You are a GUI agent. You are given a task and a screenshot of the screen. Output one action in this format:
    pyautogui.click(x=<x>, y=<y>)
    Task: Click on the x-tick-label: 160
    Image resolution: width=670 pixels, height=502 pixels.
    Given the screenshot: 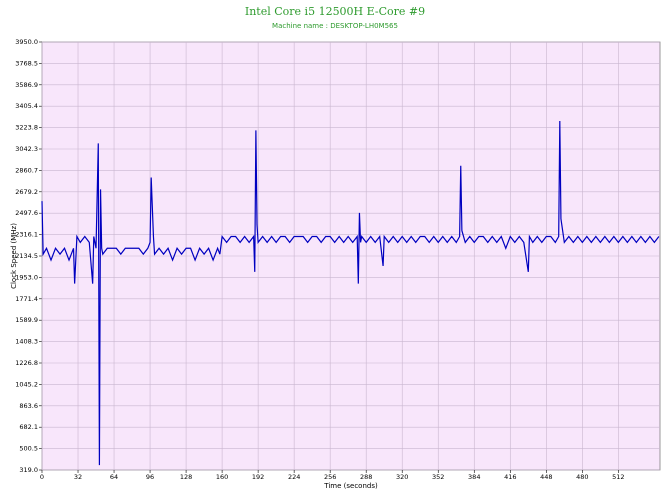 What is the action you would take?
    pyautogui.click(x=222, y=477)
    